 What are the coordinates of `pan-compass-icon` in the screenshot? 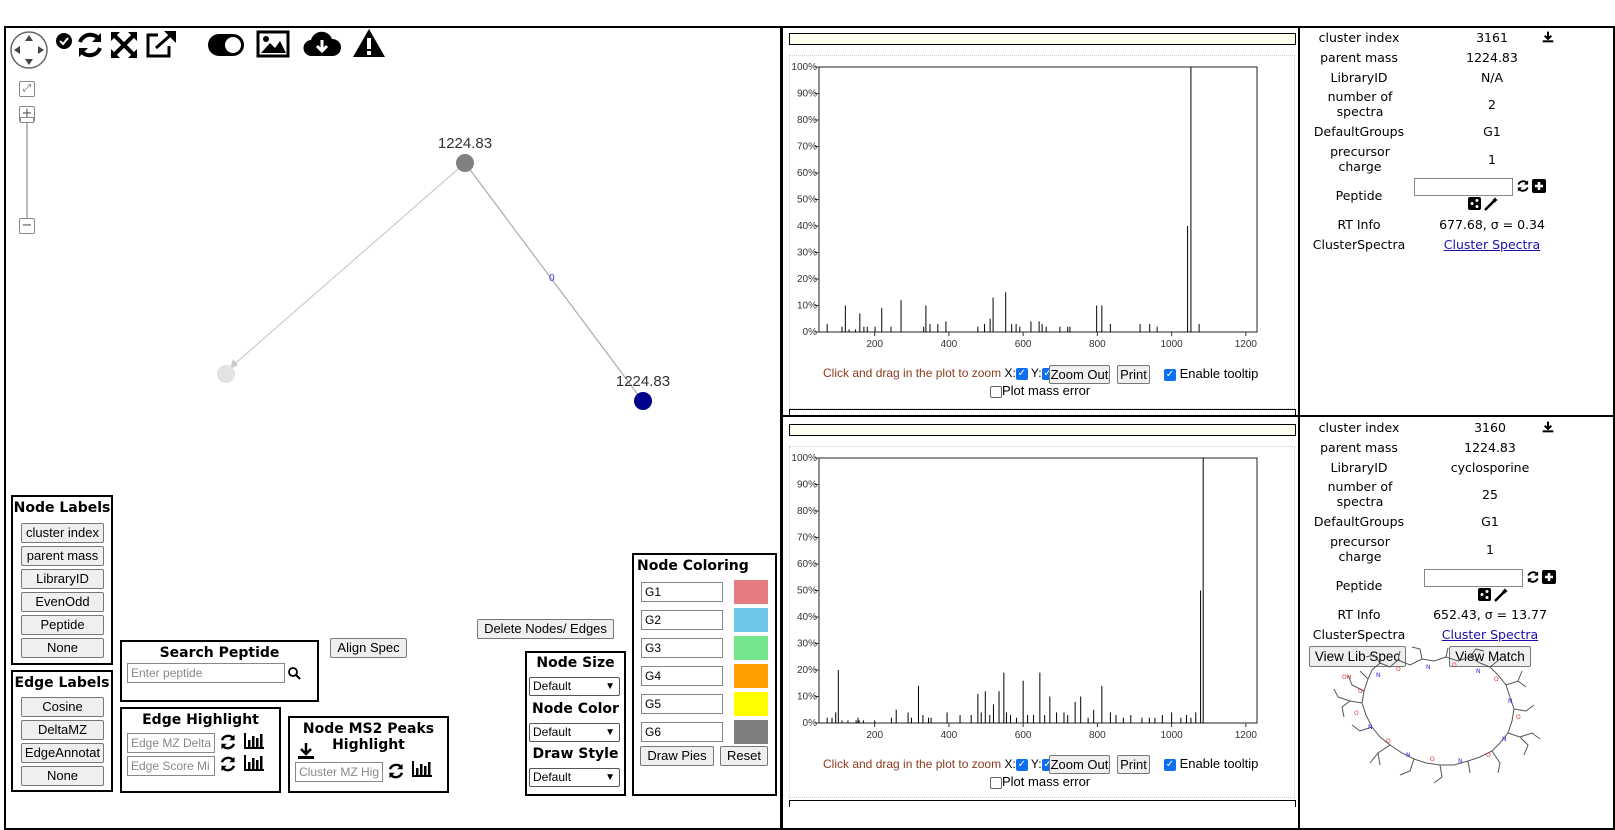 It's located at (29, 50).